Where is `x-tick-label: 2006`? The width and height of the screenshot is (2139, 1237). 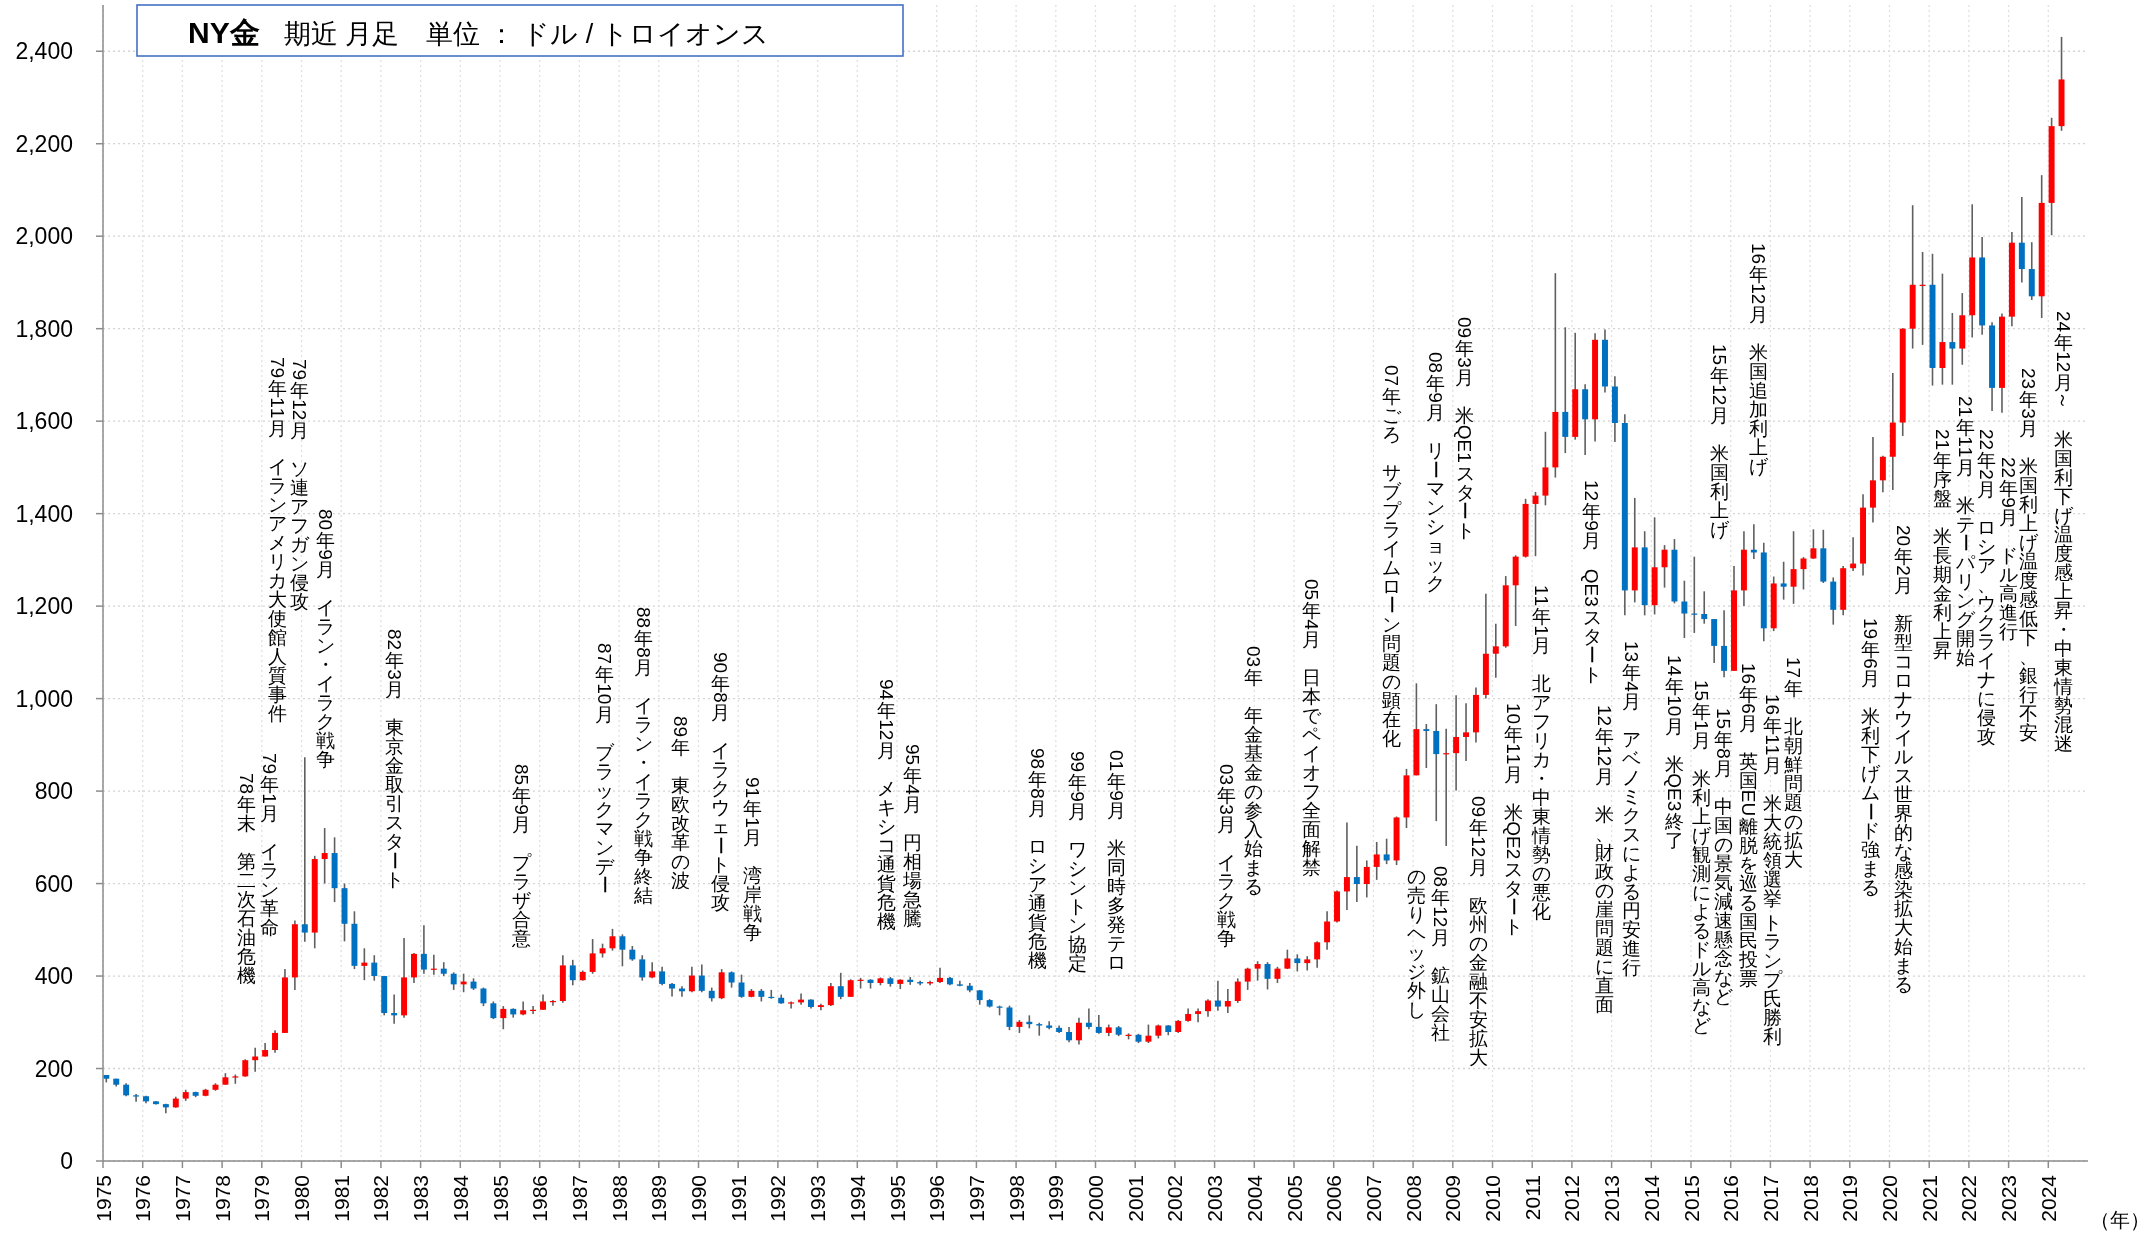 x-tick-label: 2006 is located at coordinates (1334, 1198).